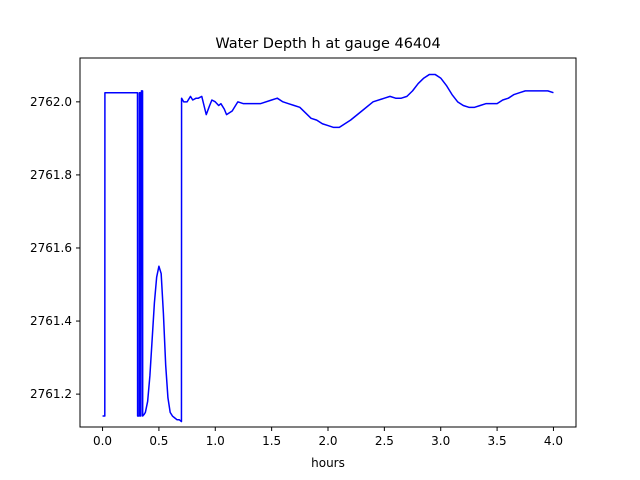 This screenshot has height=480, width=640. What do you see at coordinates (327, 44) in the screenshot?
I see `chart-title: Water Depth h at gauge 46404` at bounding box center [327, 44].